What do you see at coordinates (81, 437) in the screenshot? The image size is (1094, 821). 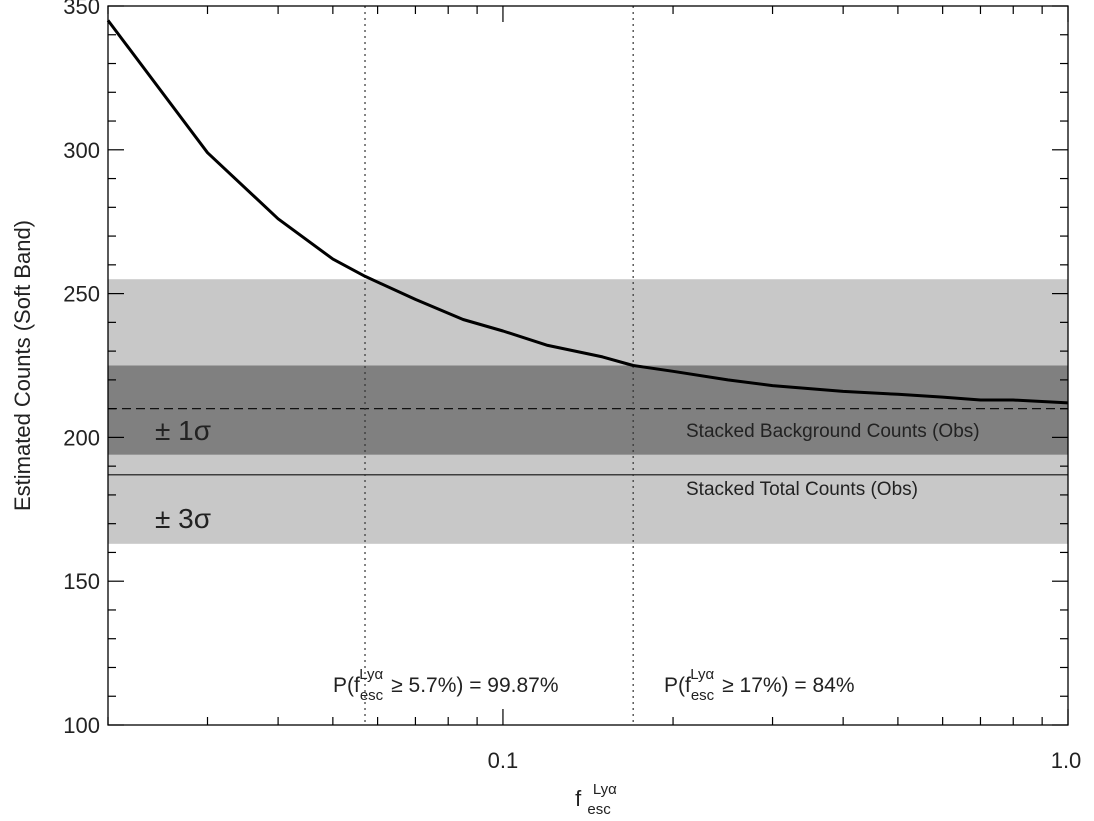 I see `y-tick-label: 200` at bounding box center [81, 437].